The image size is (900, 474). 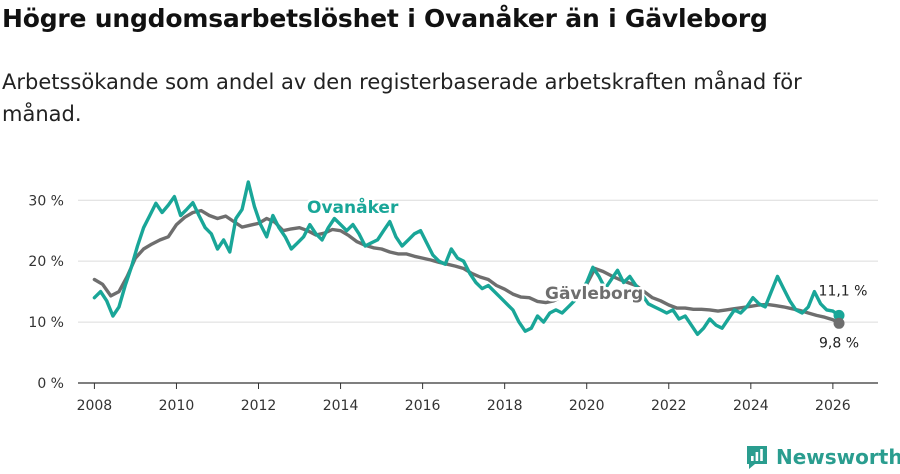 I want to click on series-label-gavleborg: Gävleborg, so click(x=594, y=294).